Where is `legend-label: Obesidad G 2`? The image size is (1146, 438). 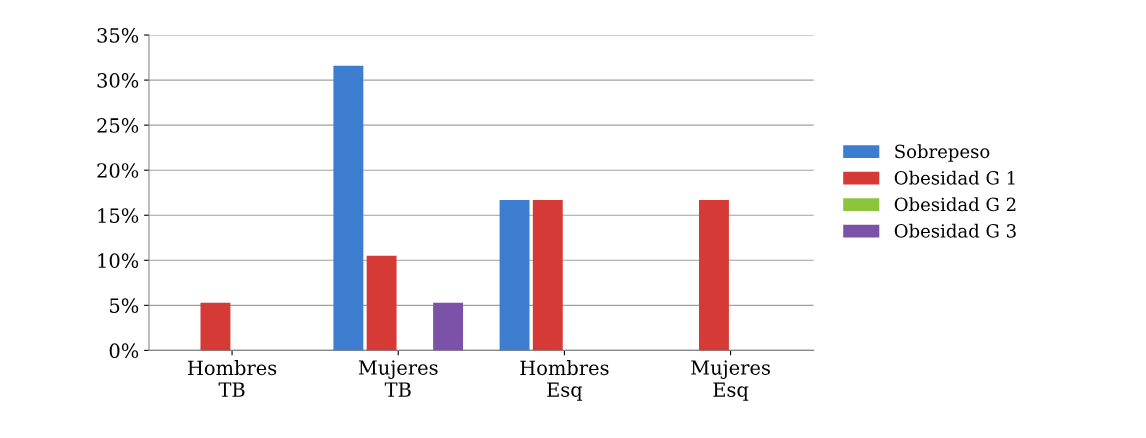 legend-label: Obesidad G 2 is located at coordinates (955, 204).